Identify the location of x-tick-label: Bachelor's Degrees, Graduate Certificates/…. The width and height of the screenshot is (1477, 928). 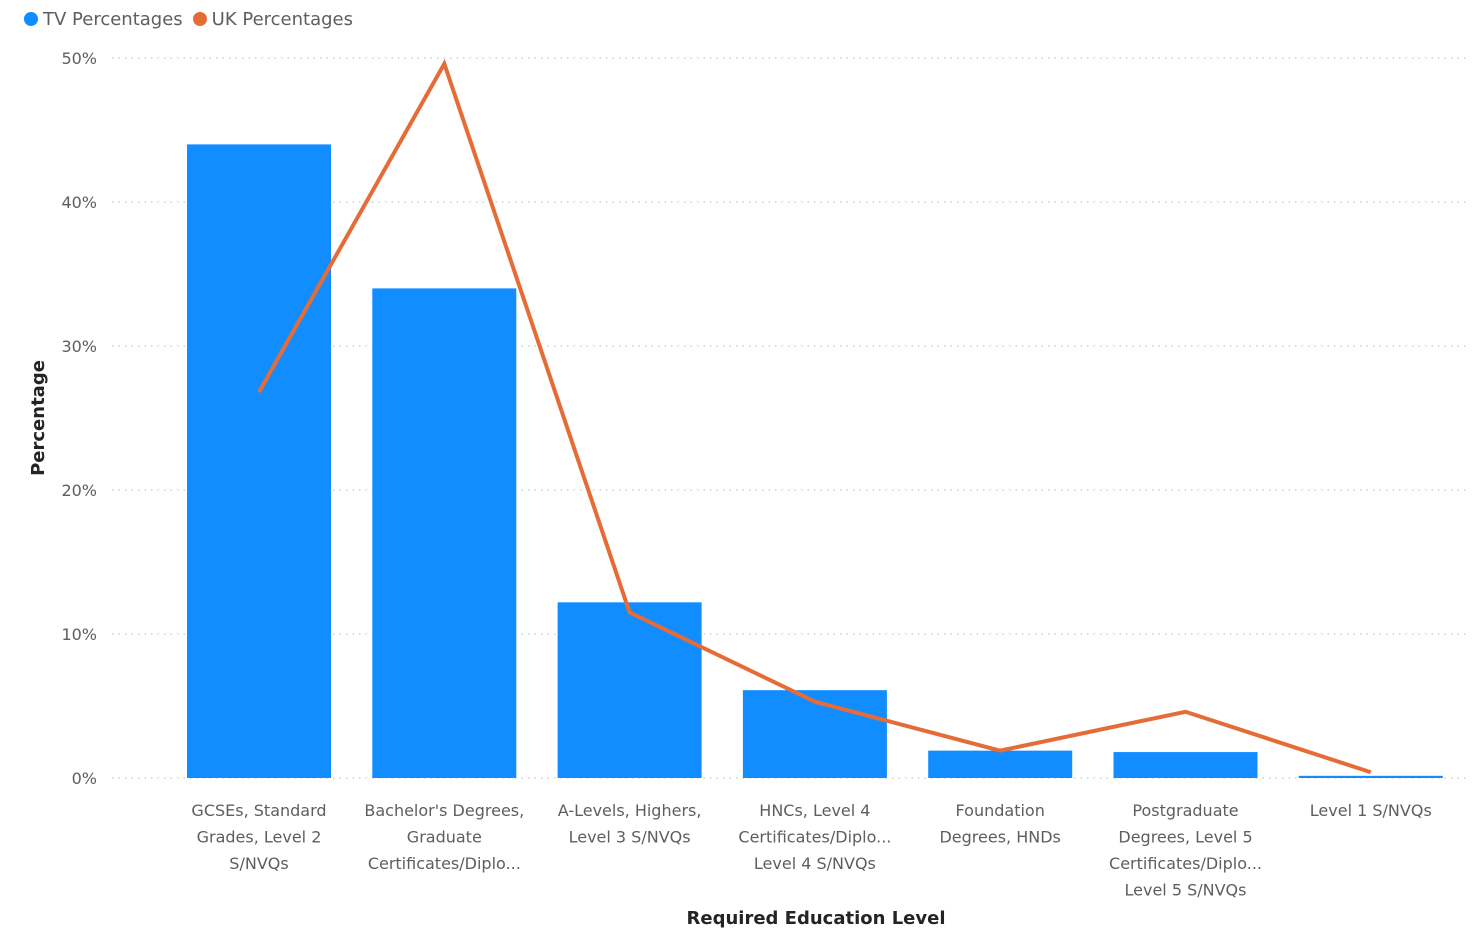
(444, 837).